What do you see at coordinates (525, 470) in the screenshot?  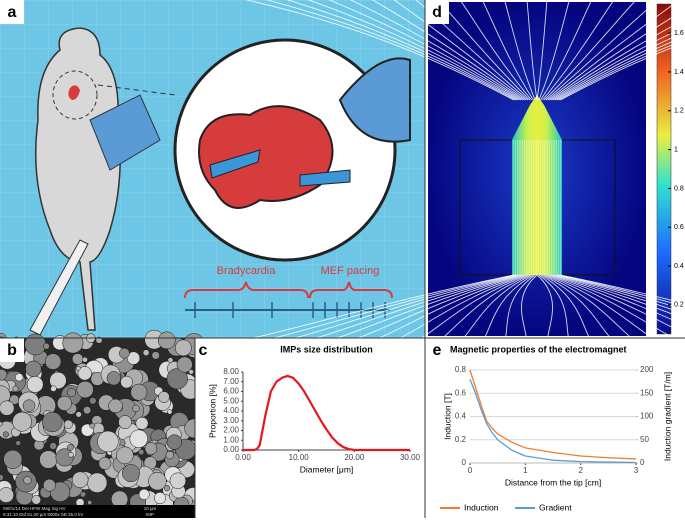 I see `x-tick-label: 1` at bounding box center [525, 470].